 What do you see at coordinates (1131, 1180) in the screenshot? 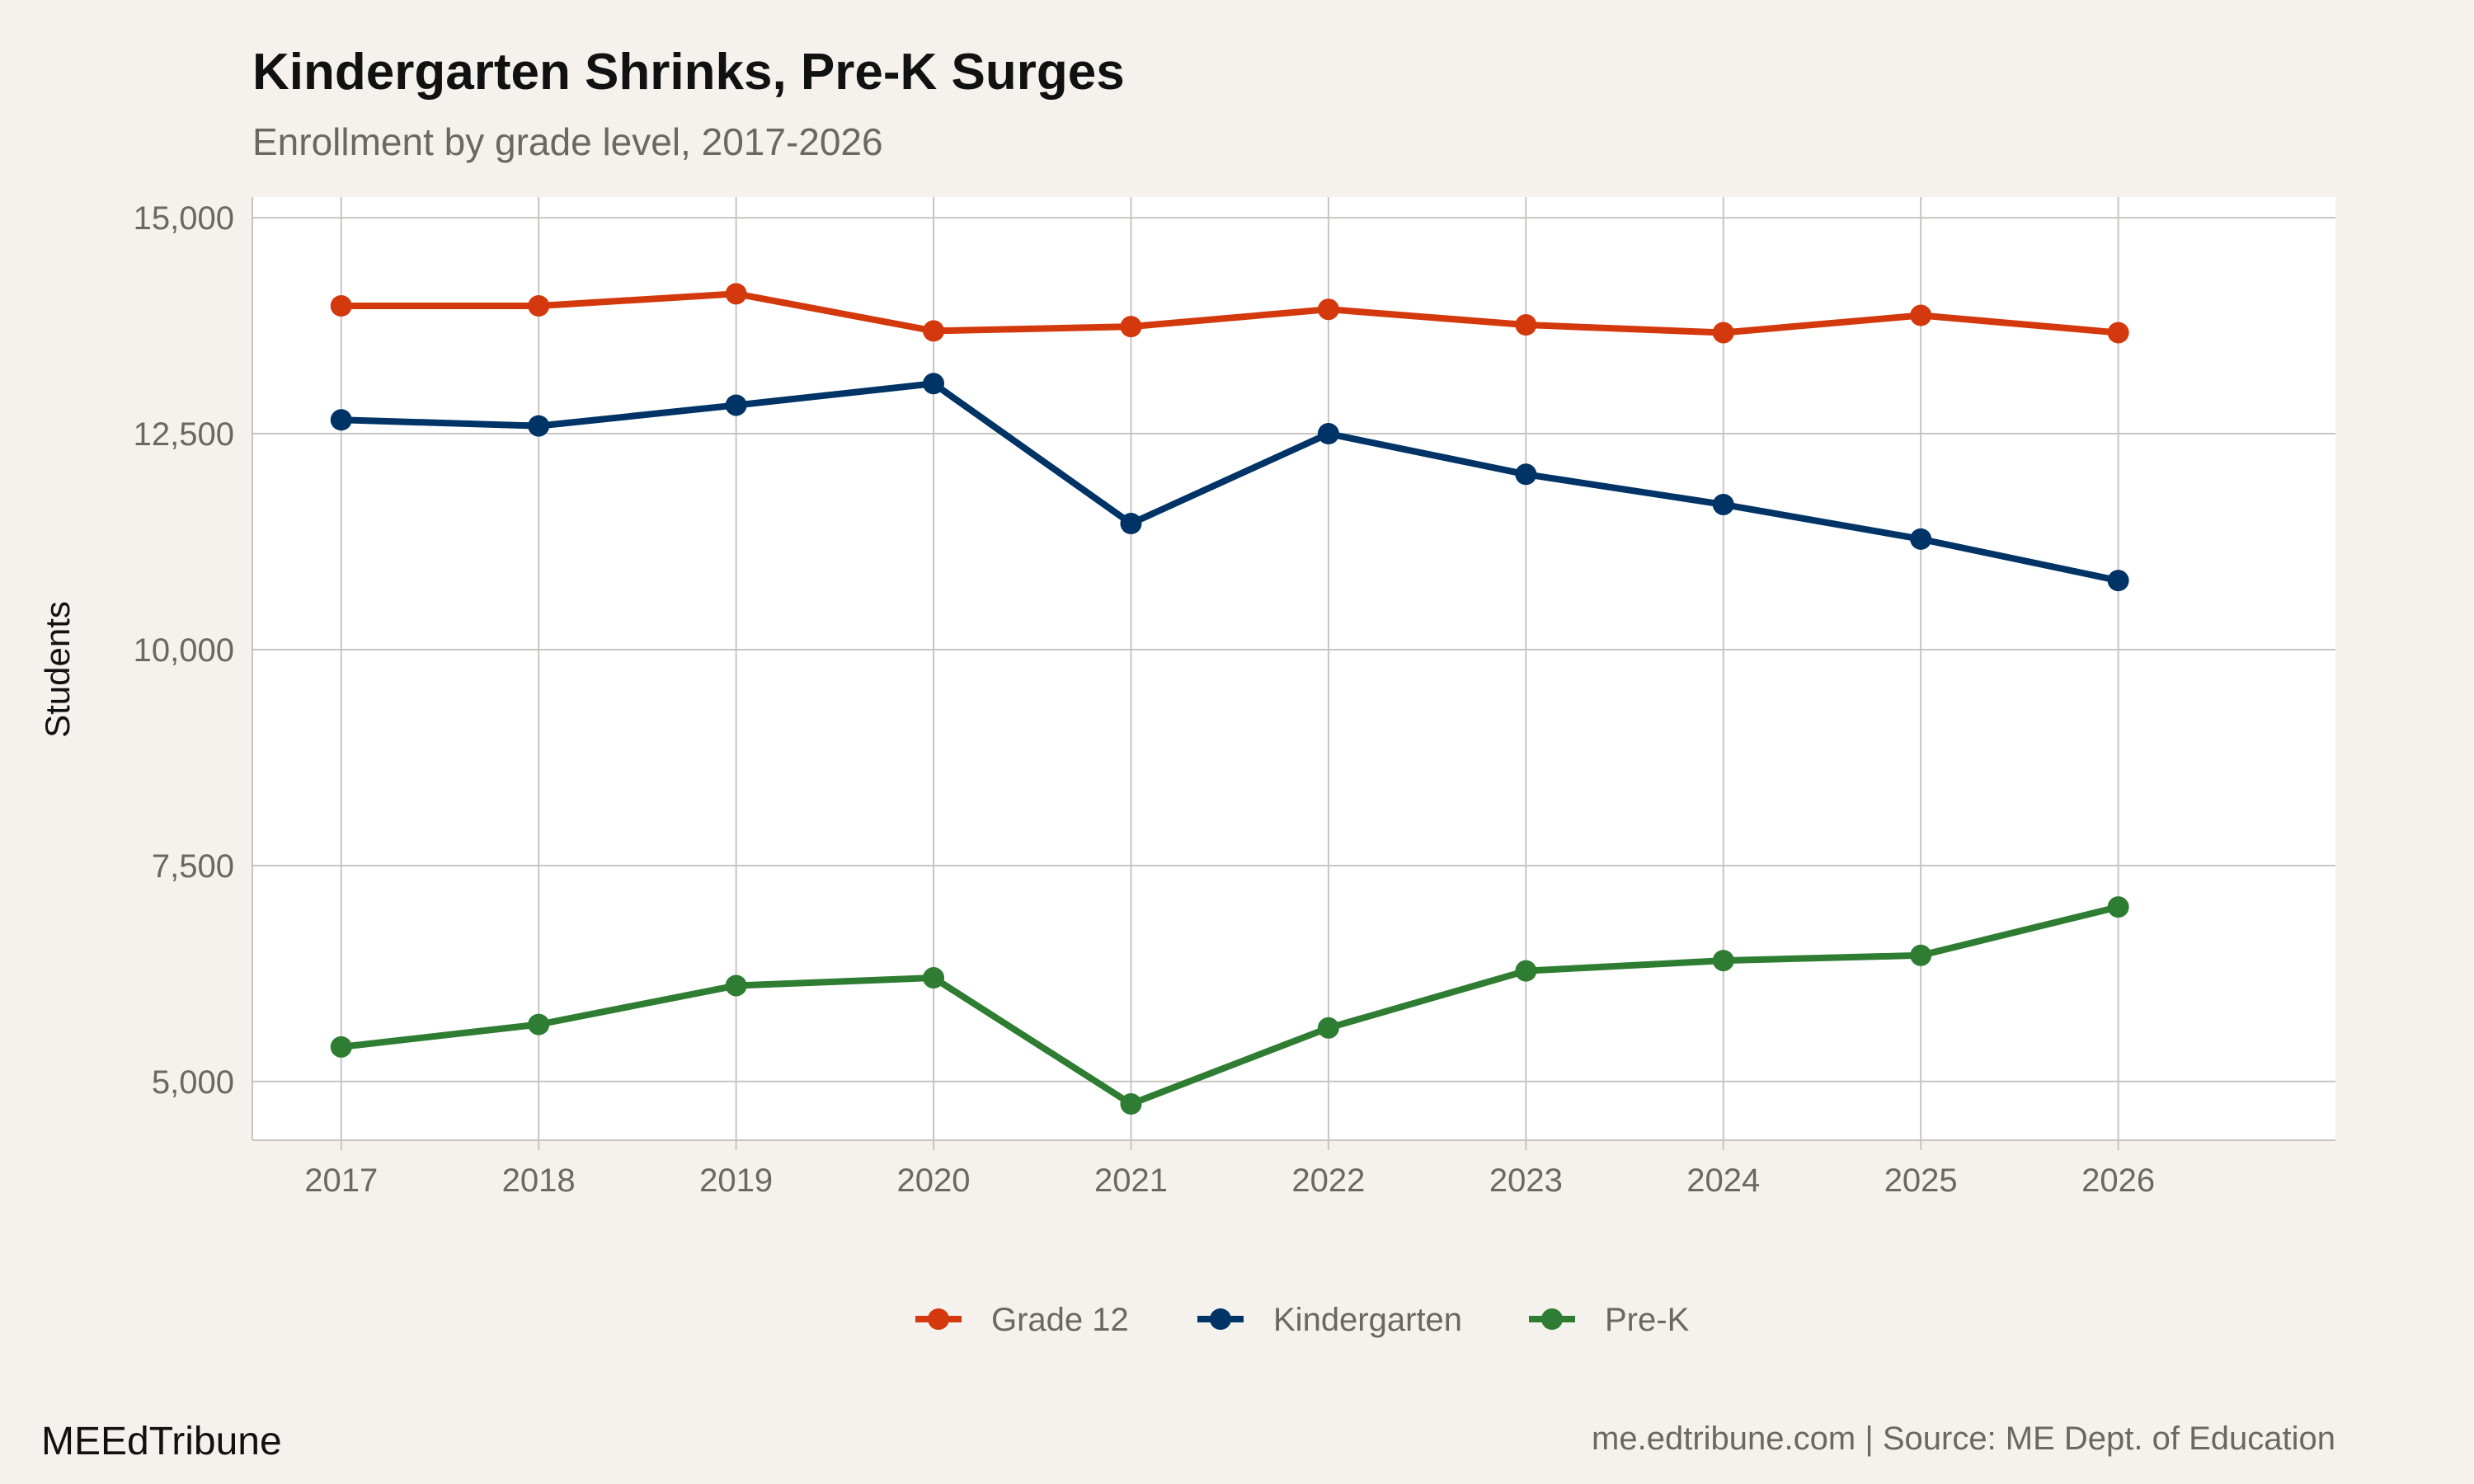
I see `x-tick-label: 2021` at bounding box center [1131, 1180].